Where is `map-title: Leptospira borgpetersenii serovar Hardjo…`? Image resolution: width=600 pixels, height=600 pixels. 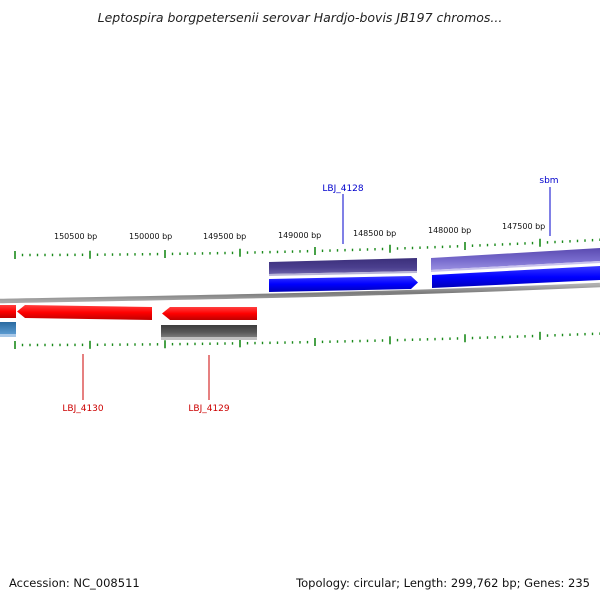 map-title: Leptospira borgpetersenii serovar Hardjo… is located at coordinates (300, 17).